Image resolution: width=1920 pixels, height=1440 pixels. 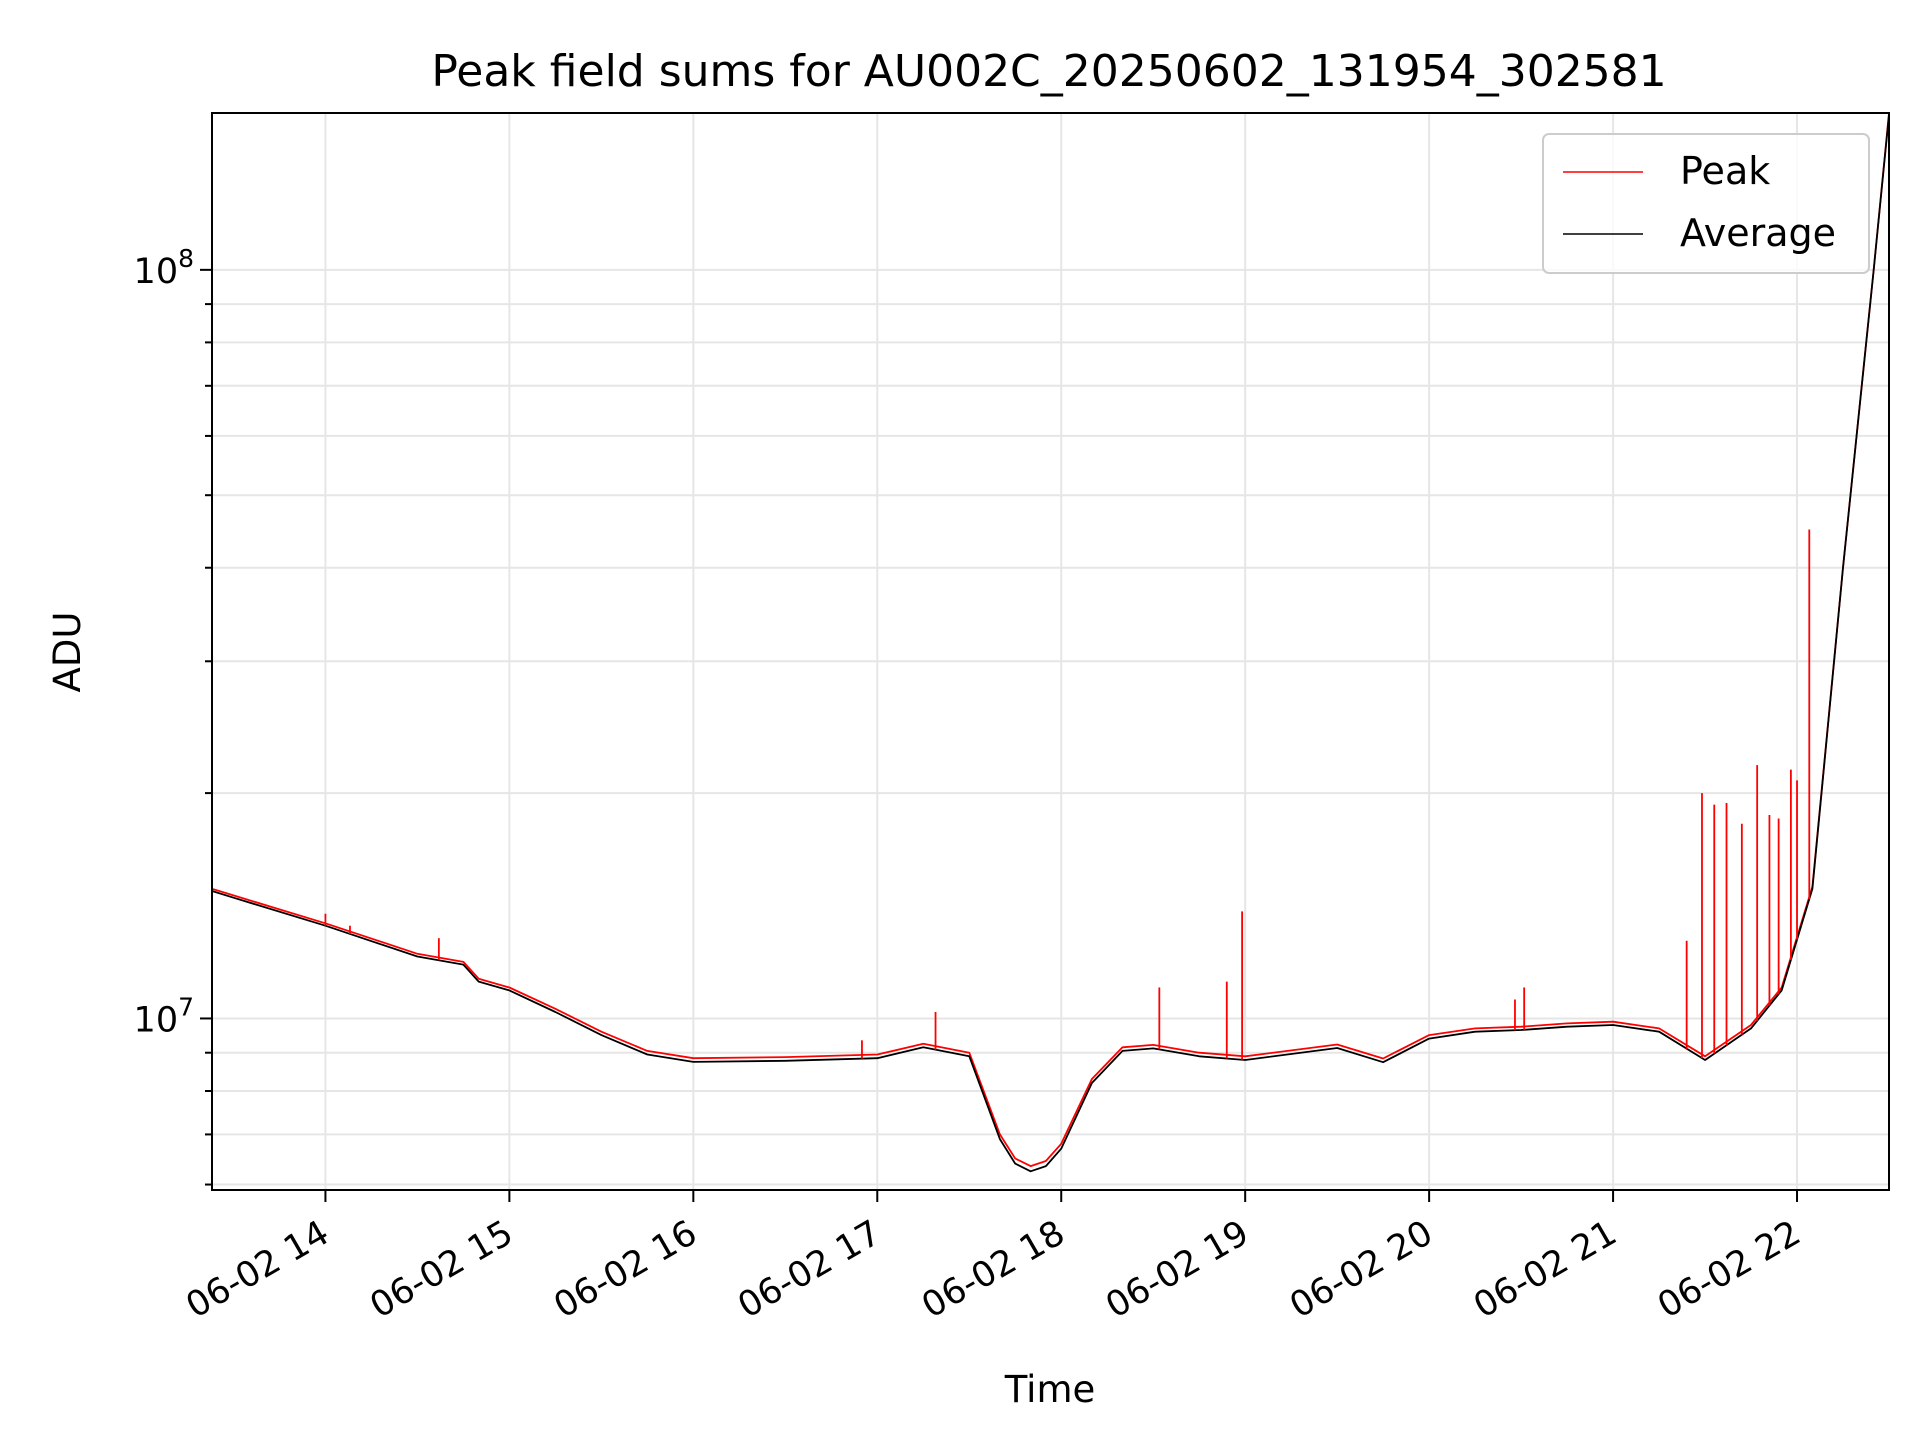 What do you see at coordinates (1725, 171) in the screenshot?
I see `legend-peak-label: Peak` at bounding box center [1725, 171].